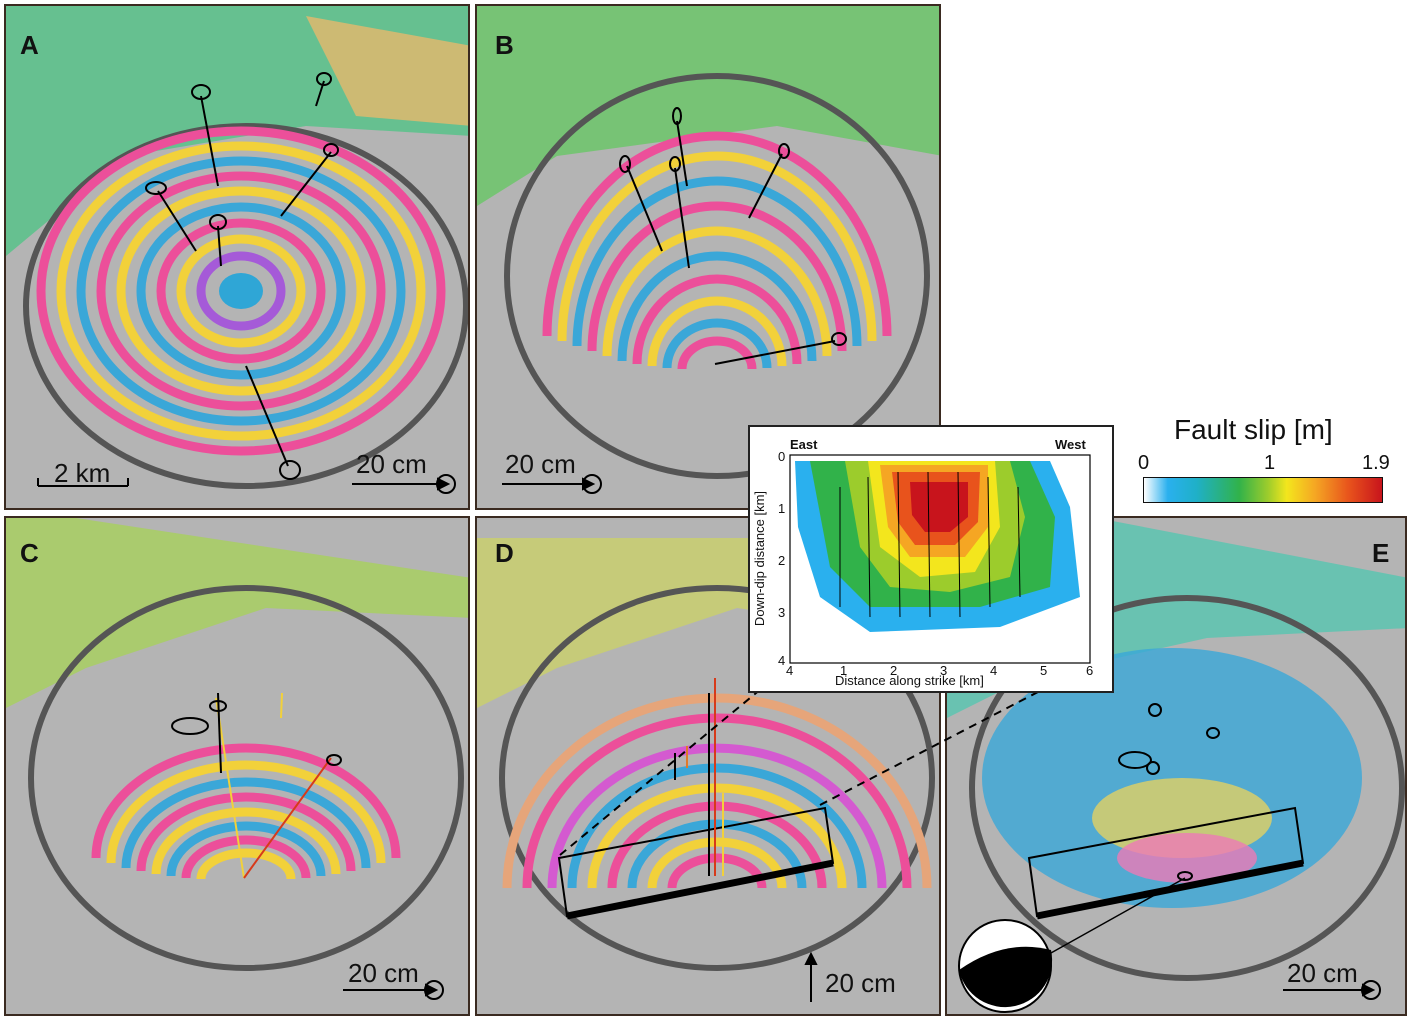 This screenshot has width=1411, height=1019. Describe the element at coordinates (1070, 444) in the screenshot. I see `inset-west-label: West` at that location.